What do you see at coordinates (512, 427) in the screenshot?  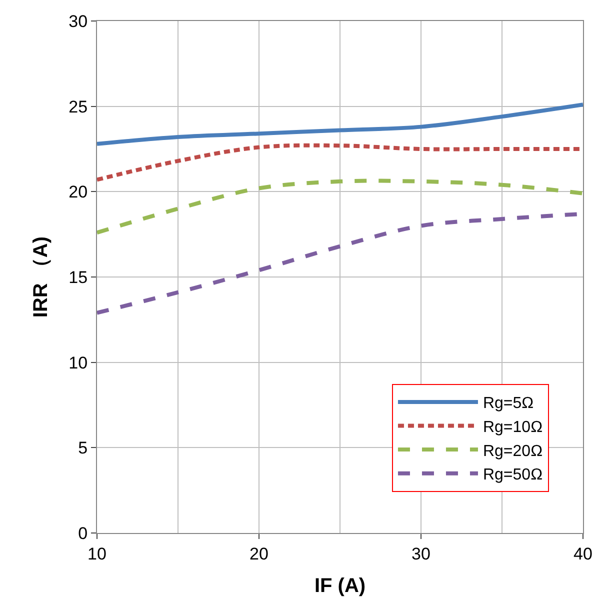 I see `legend-label: Rg=10Ω` at bounding box center [512, 427].